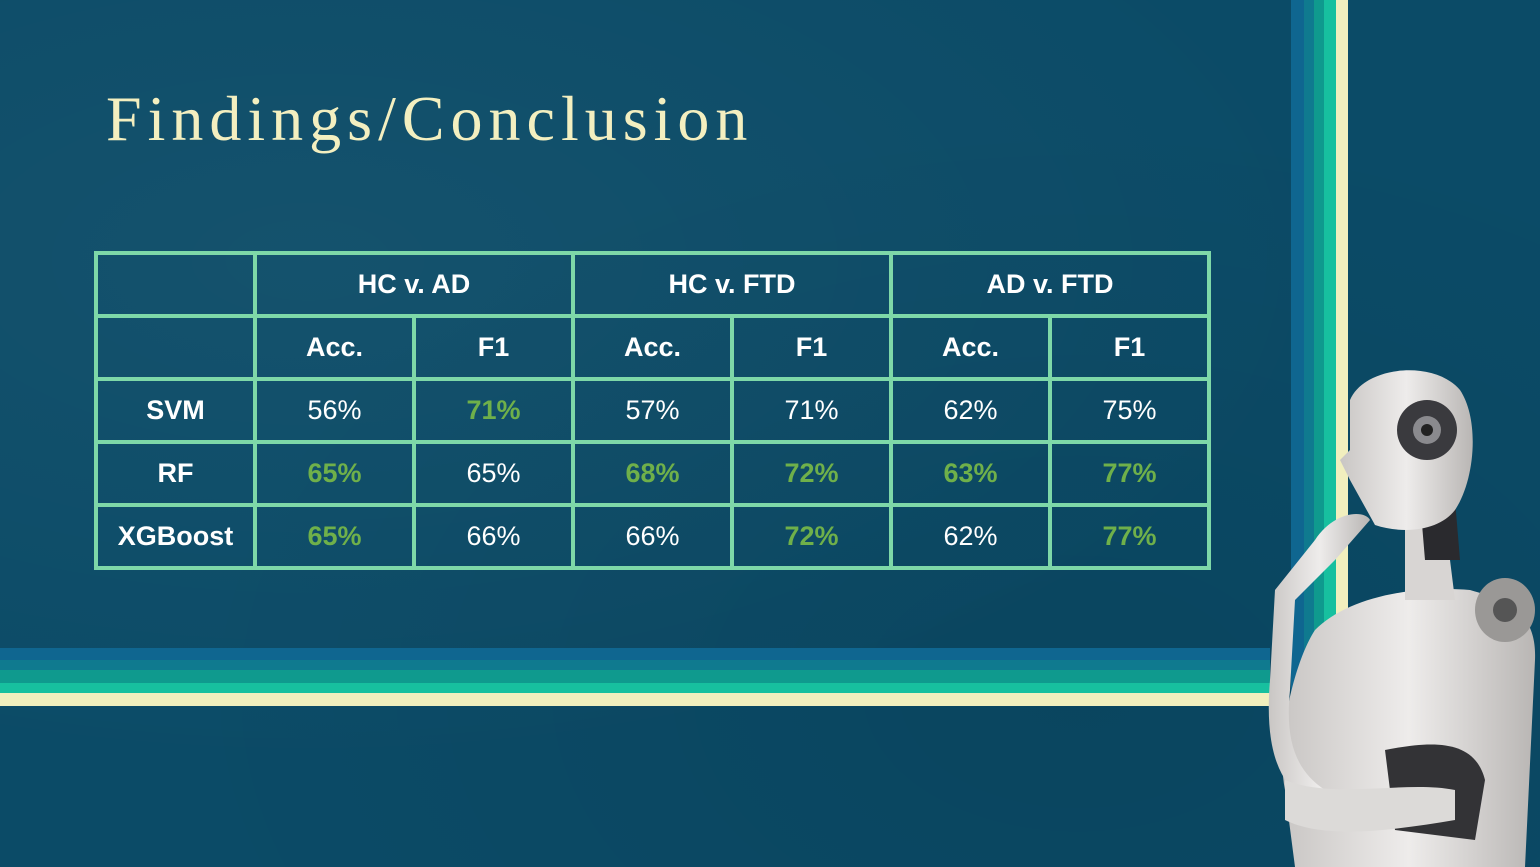 Image resolution: width=1540 pixels, height=867 pixels. I want to click on sub-header-row: Acc. F1 Acc. F1 Acc. F1, so click(652, 347).